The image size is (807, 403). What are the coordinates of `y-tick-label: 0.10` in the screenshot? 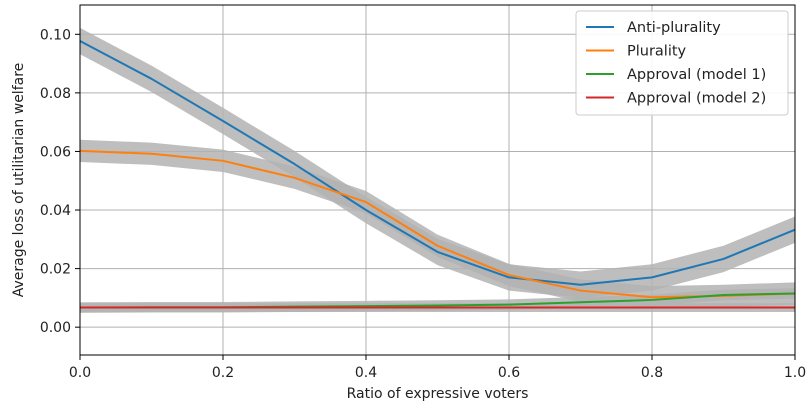 It's located at (55, 35).